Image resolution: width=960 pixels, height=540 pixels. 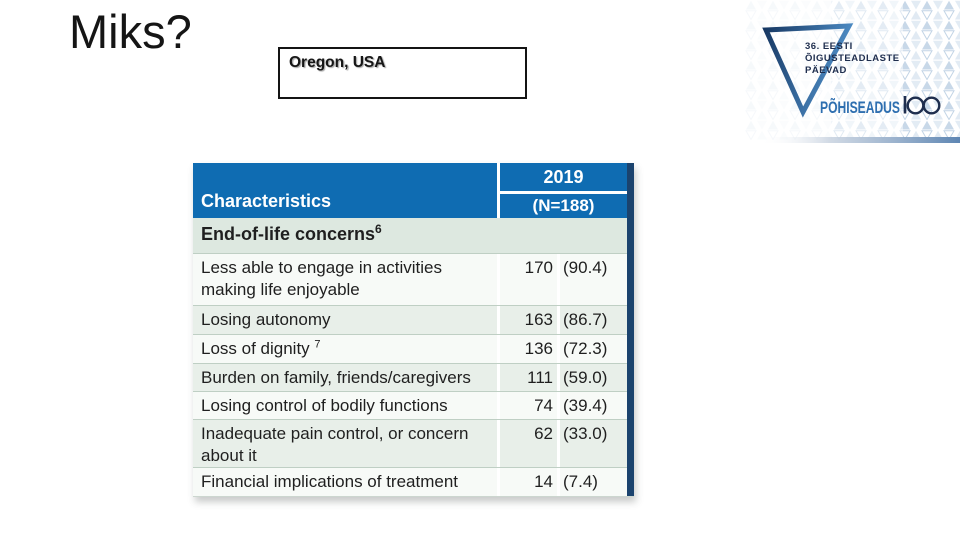 What do you see at coordinates (593, 482) in the screenshot?
I see `row-percent: (7.4)` at bounding box center [593, 482].